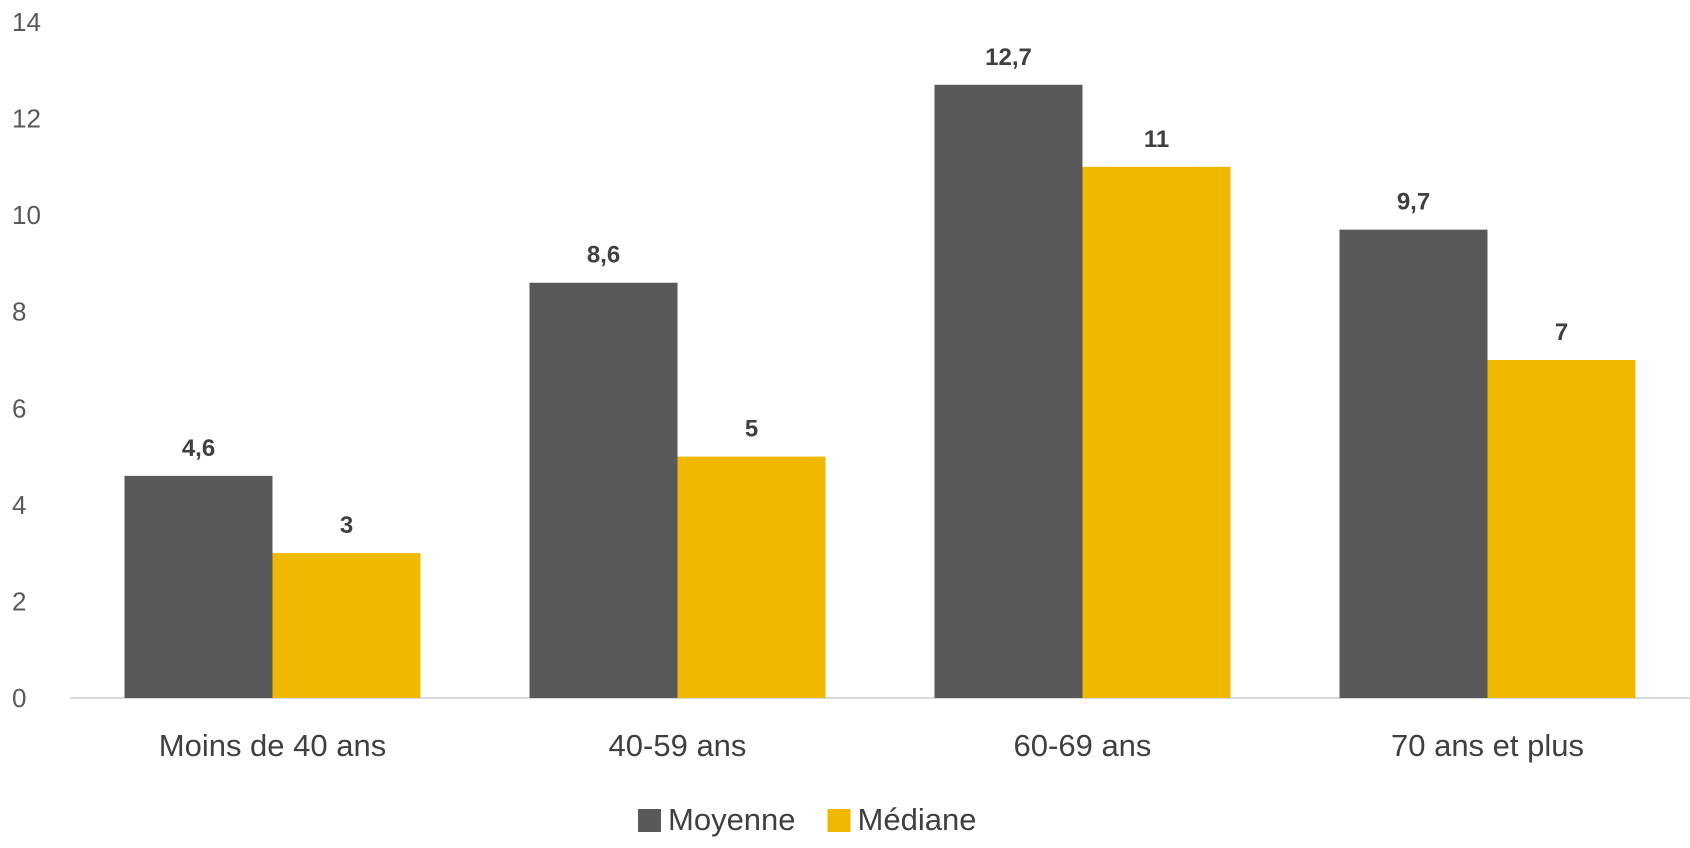 Image resolution: width=1690 pixels, height=848 pixels. I want to click on category-label-3: 70 ans et plus, so click(1487, 745).